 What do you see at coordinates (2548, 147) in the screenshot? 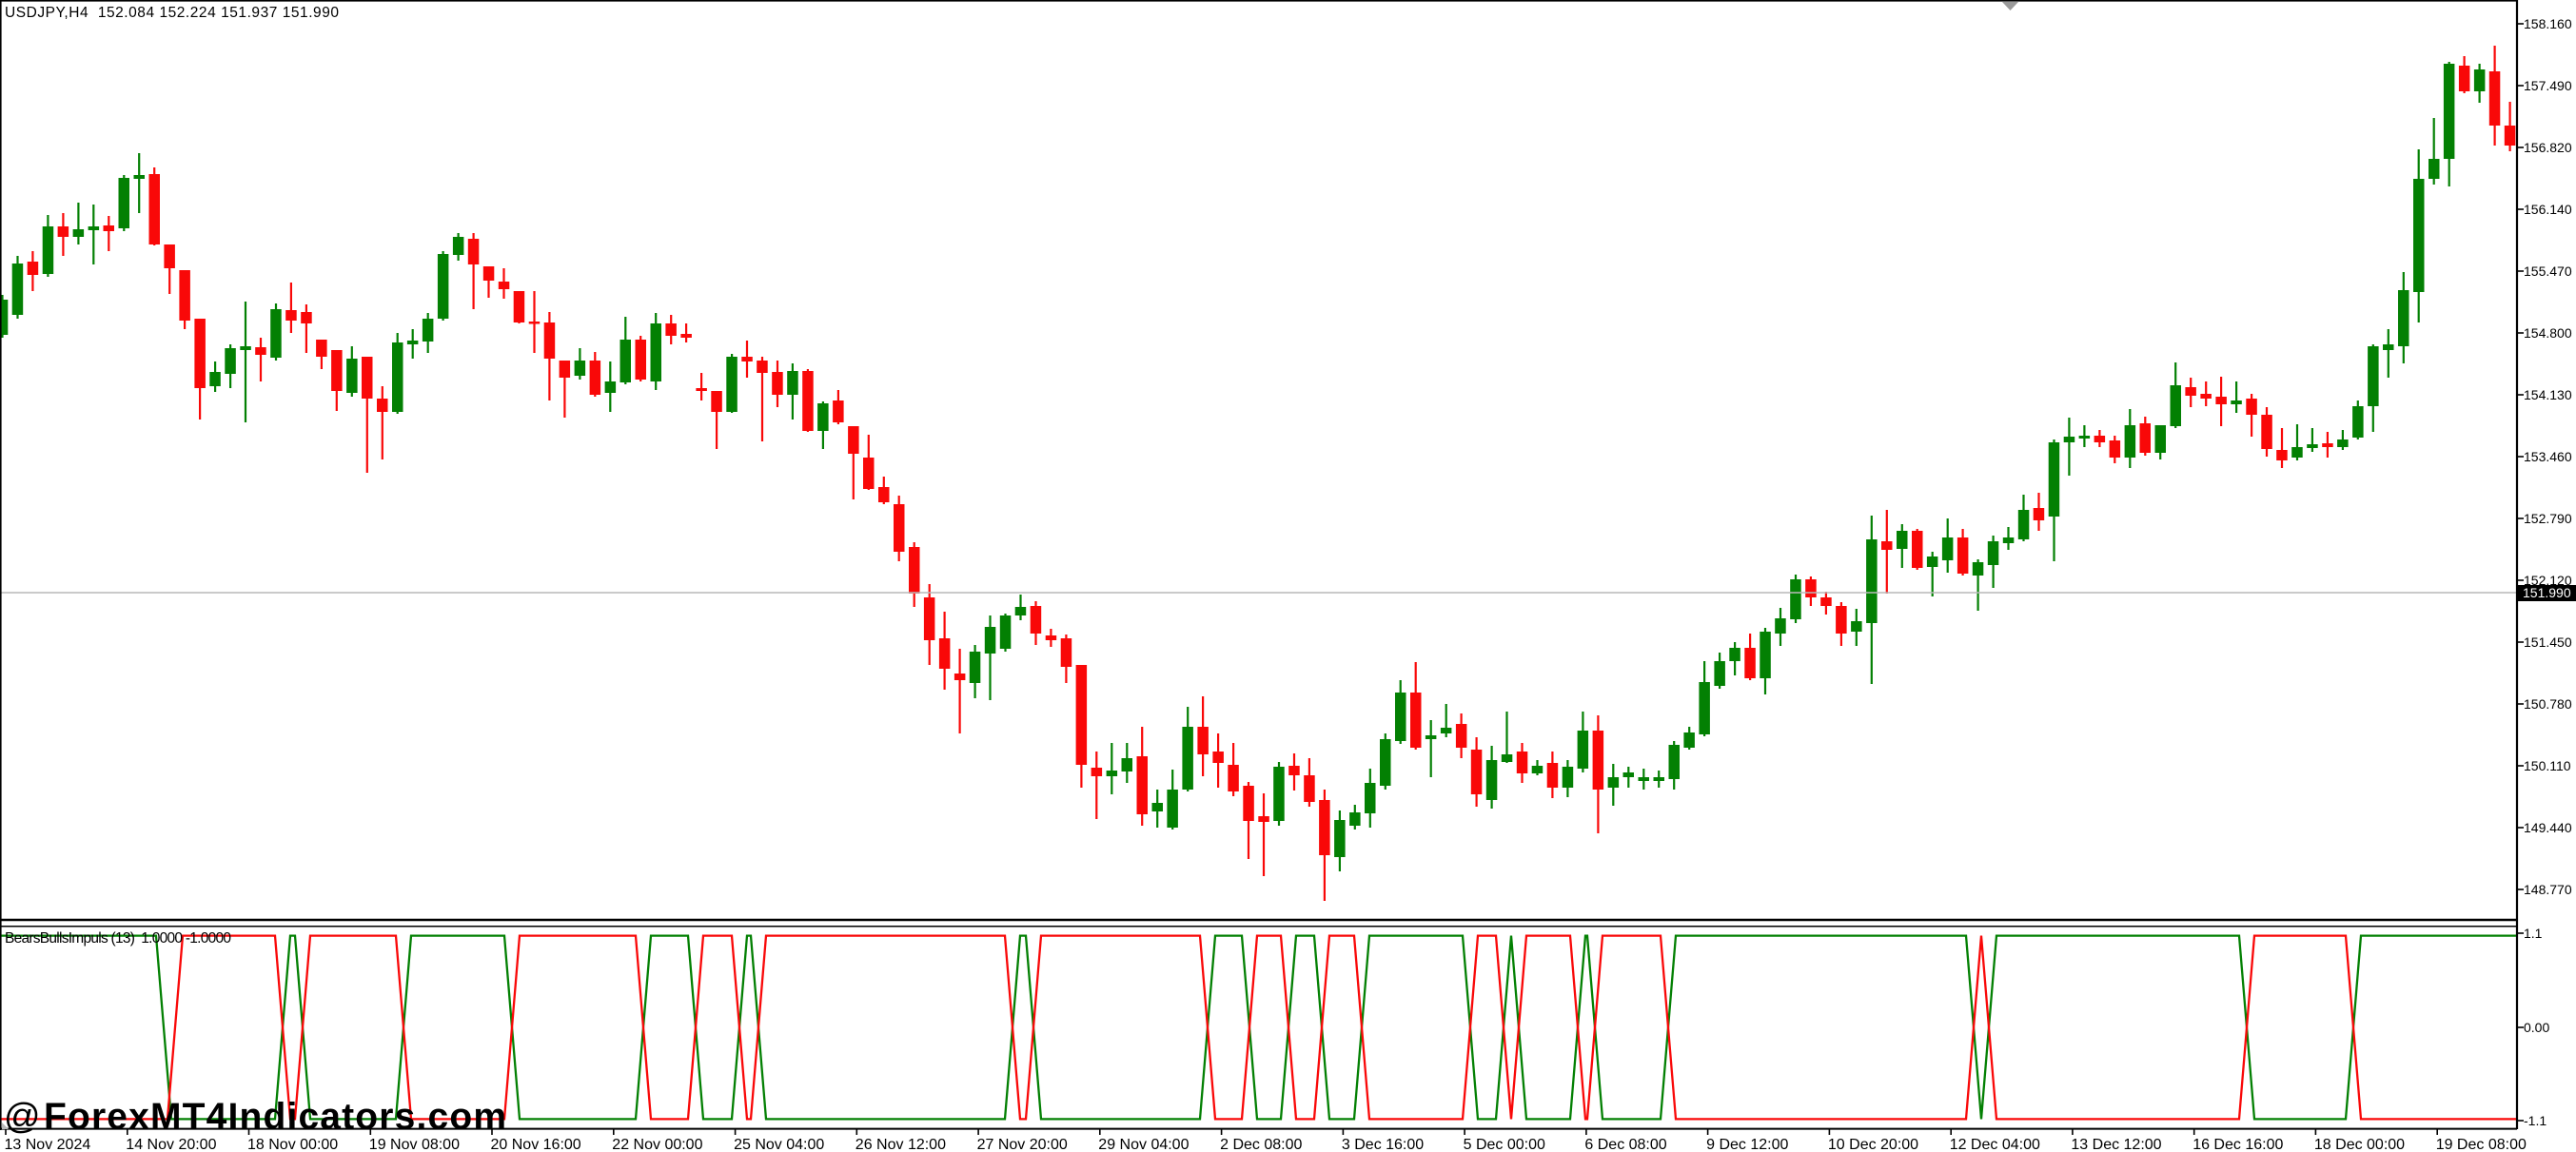
I see `svg-text: 156.820` at bounding box center [2548, 147].